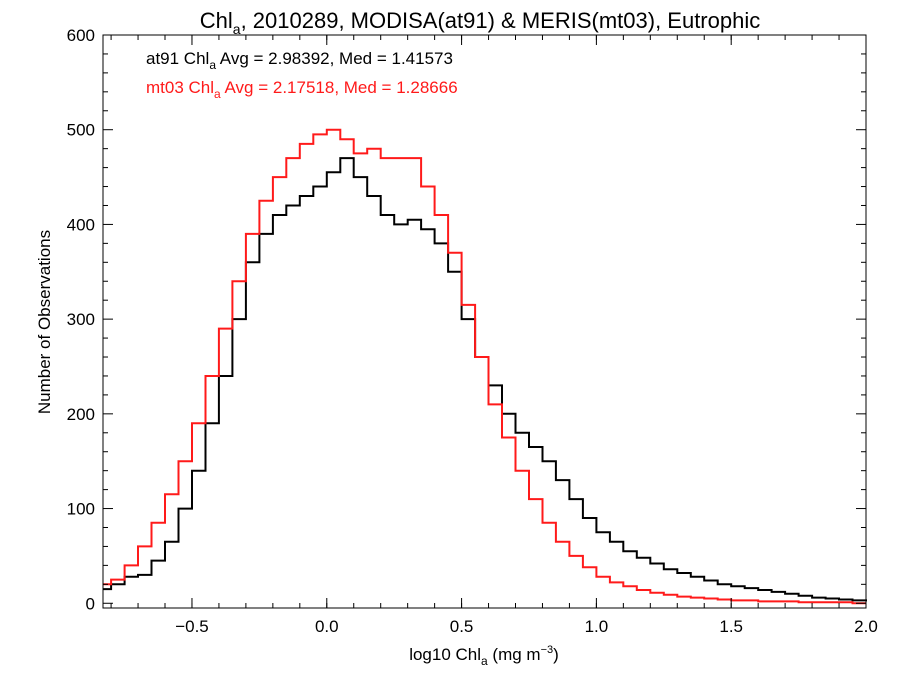 The image size is (900, 675). I want to click on x-tick-label: 0.0, so click(327, 626).